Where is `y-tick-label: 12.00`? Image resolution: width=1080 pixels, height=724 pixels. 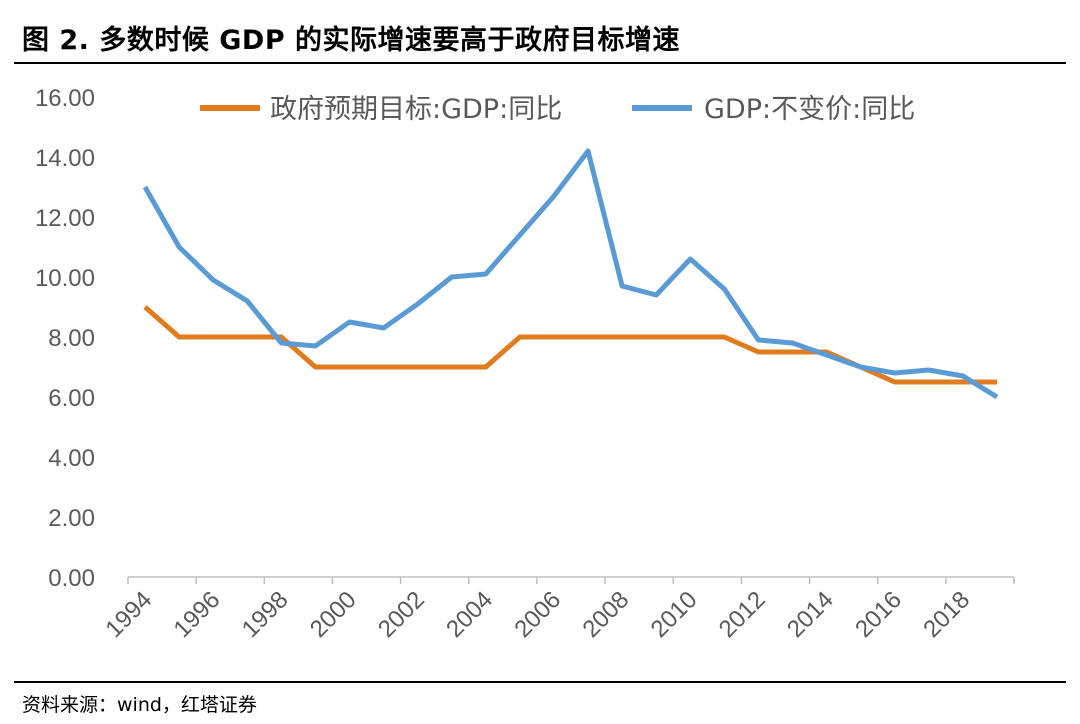 y-tick-label: 12.00 is located at coordinates (65, 218).